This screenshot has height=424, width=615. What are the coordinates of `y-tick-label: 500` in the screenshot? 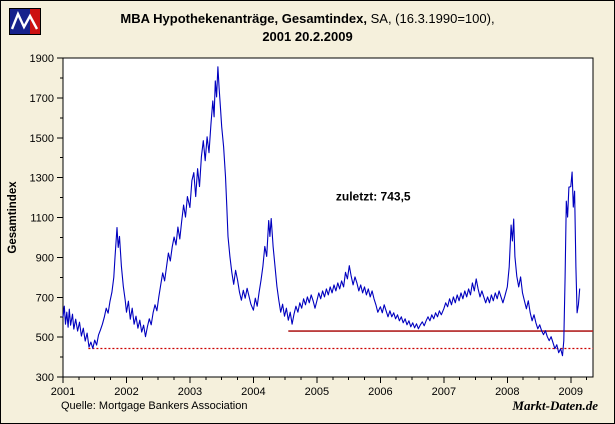 It's located at (45, 338).